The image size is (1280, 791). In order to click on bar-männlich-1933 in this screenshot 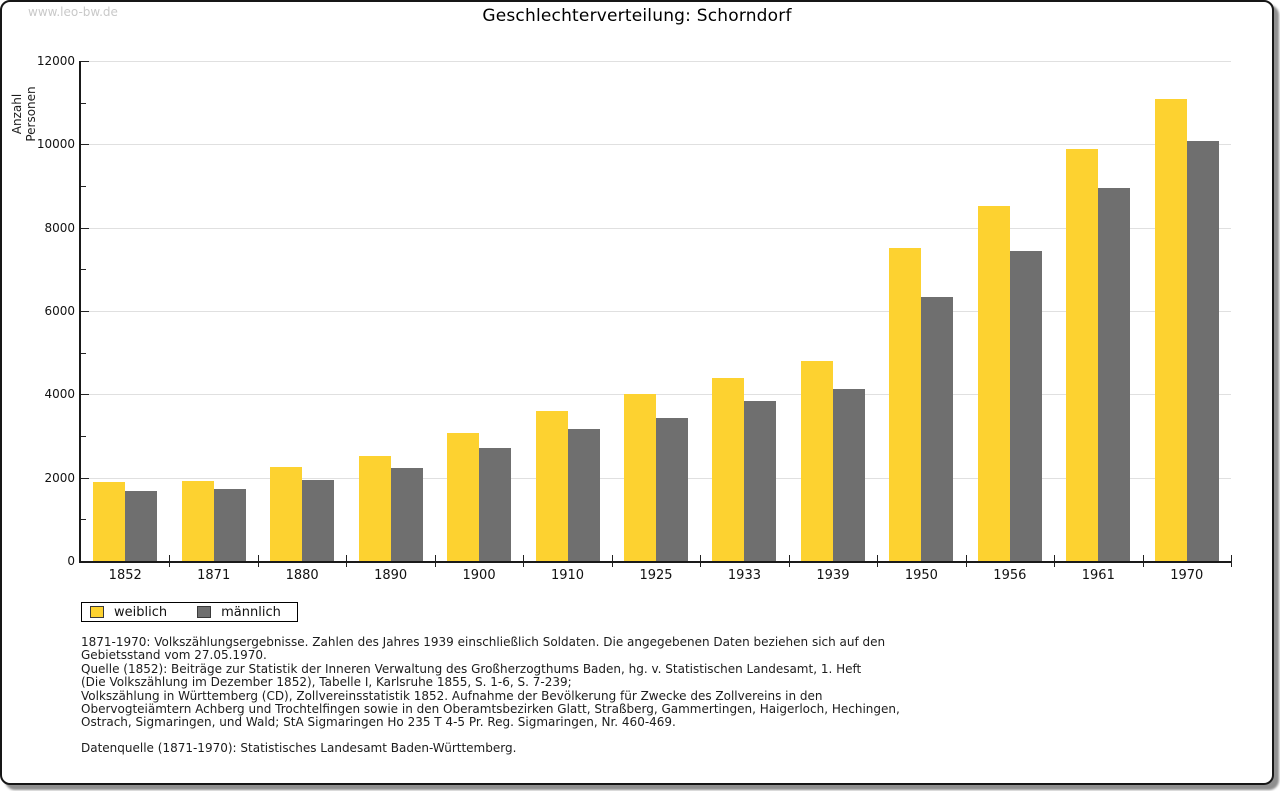, I will do `click(760, 481)`.